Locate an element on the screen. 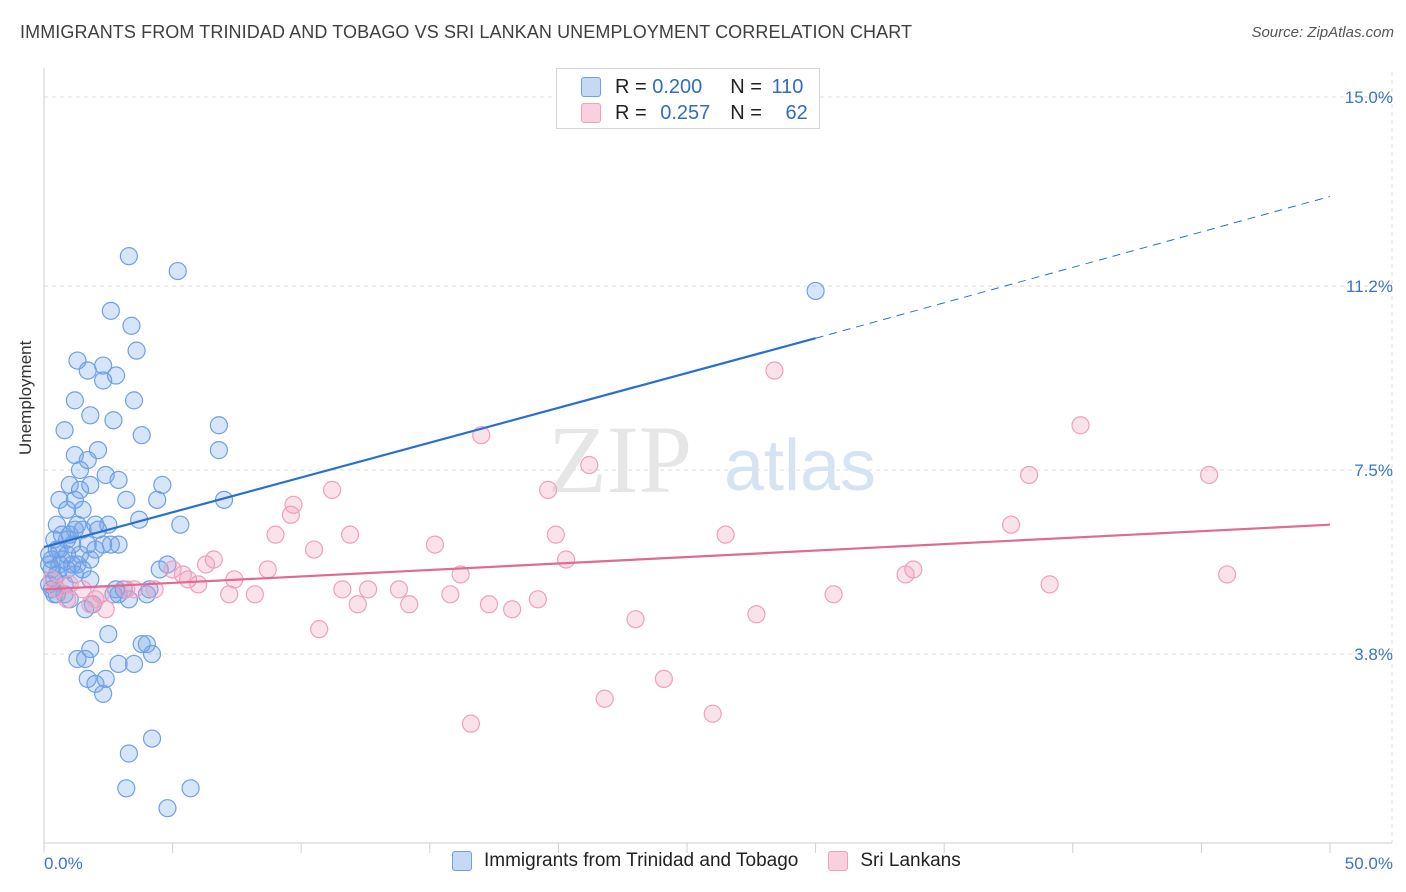 This screenshot has width=1406, height=892. trend-line-trinidad is located at coordinates (429, 443).